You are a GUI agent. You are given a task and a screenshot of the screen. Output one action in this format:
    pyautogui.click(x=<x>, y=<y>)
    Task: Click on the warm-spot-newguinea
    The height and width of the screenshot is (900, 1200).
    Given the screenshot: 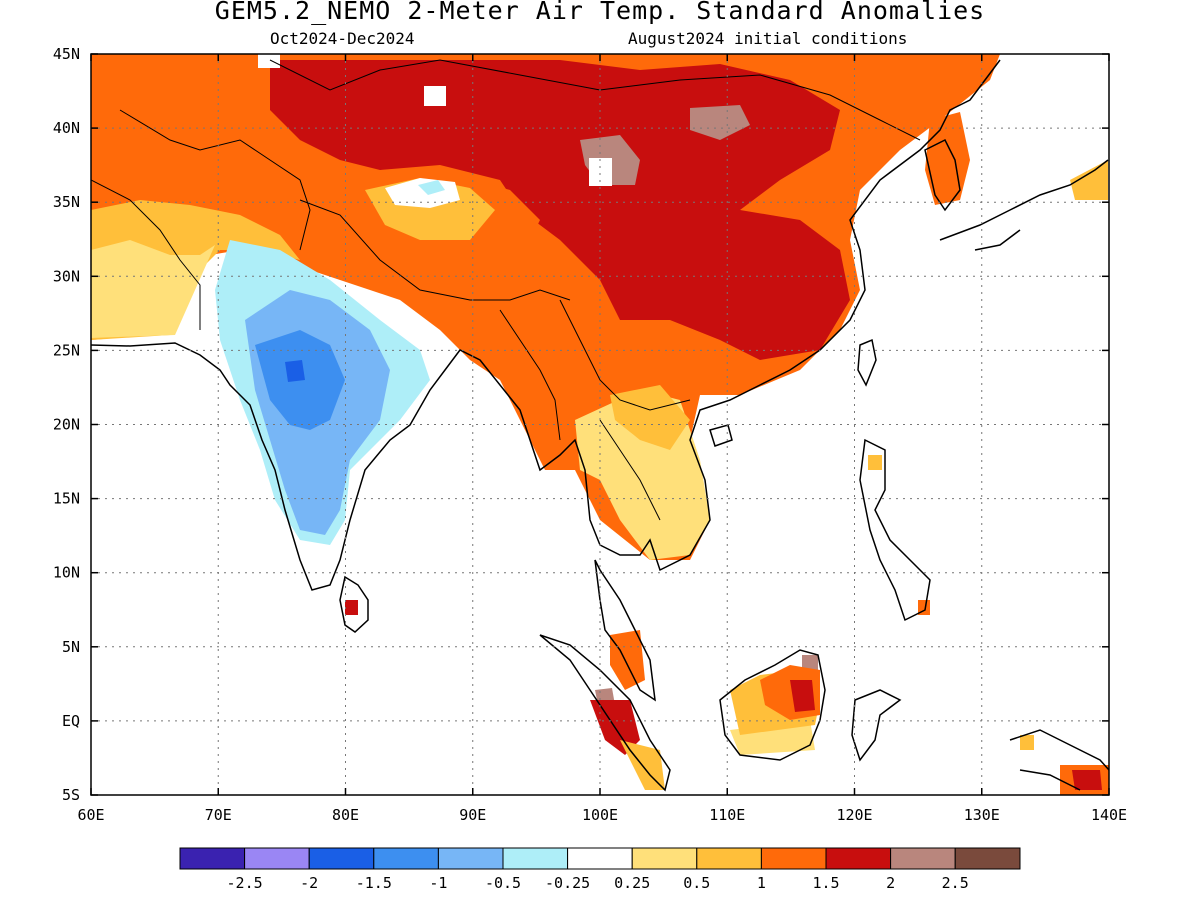 What is the action you would take?
    pyautogui.click(x=1027, y=742)
    